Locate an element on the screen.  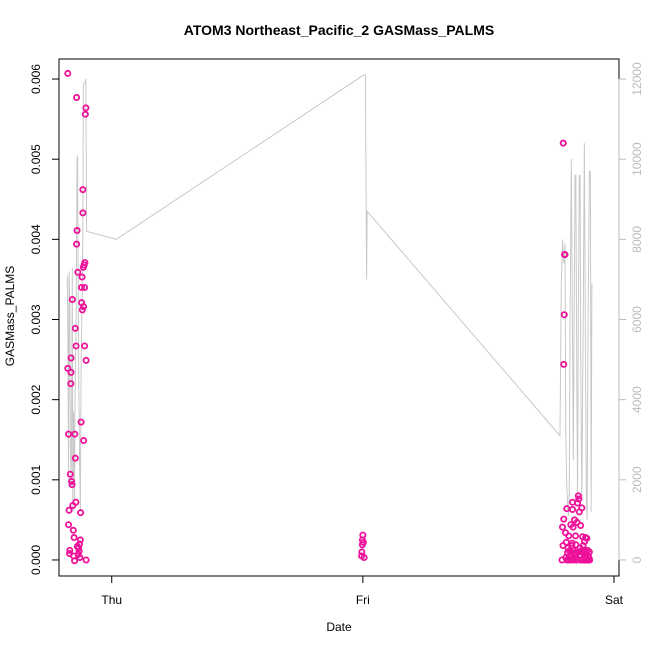
y-tick-label: 0.002 is located at coordinates (36, 399).